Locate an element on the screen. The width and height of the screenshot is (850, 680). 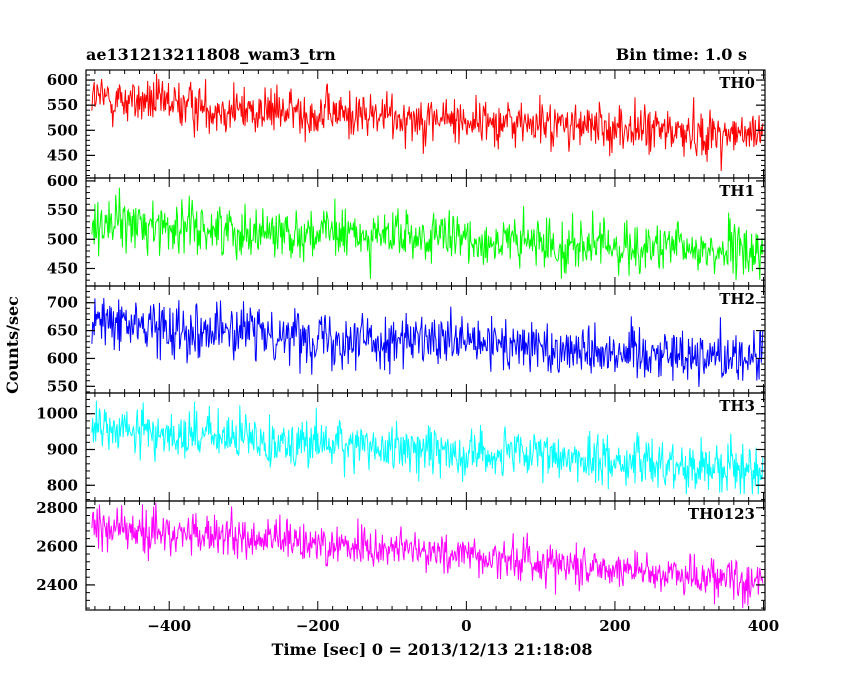
x-tick-label: 200 is located at coordinates (614, 626).